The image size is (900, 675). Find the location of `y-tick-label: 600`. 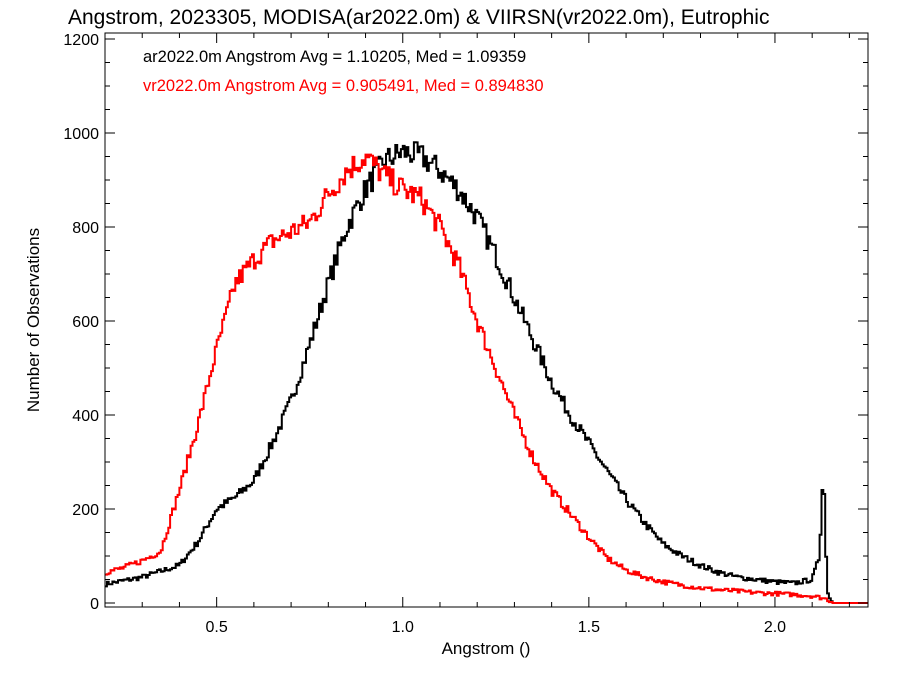

y-tick-label: 600 is located at coordinates (85, 322).